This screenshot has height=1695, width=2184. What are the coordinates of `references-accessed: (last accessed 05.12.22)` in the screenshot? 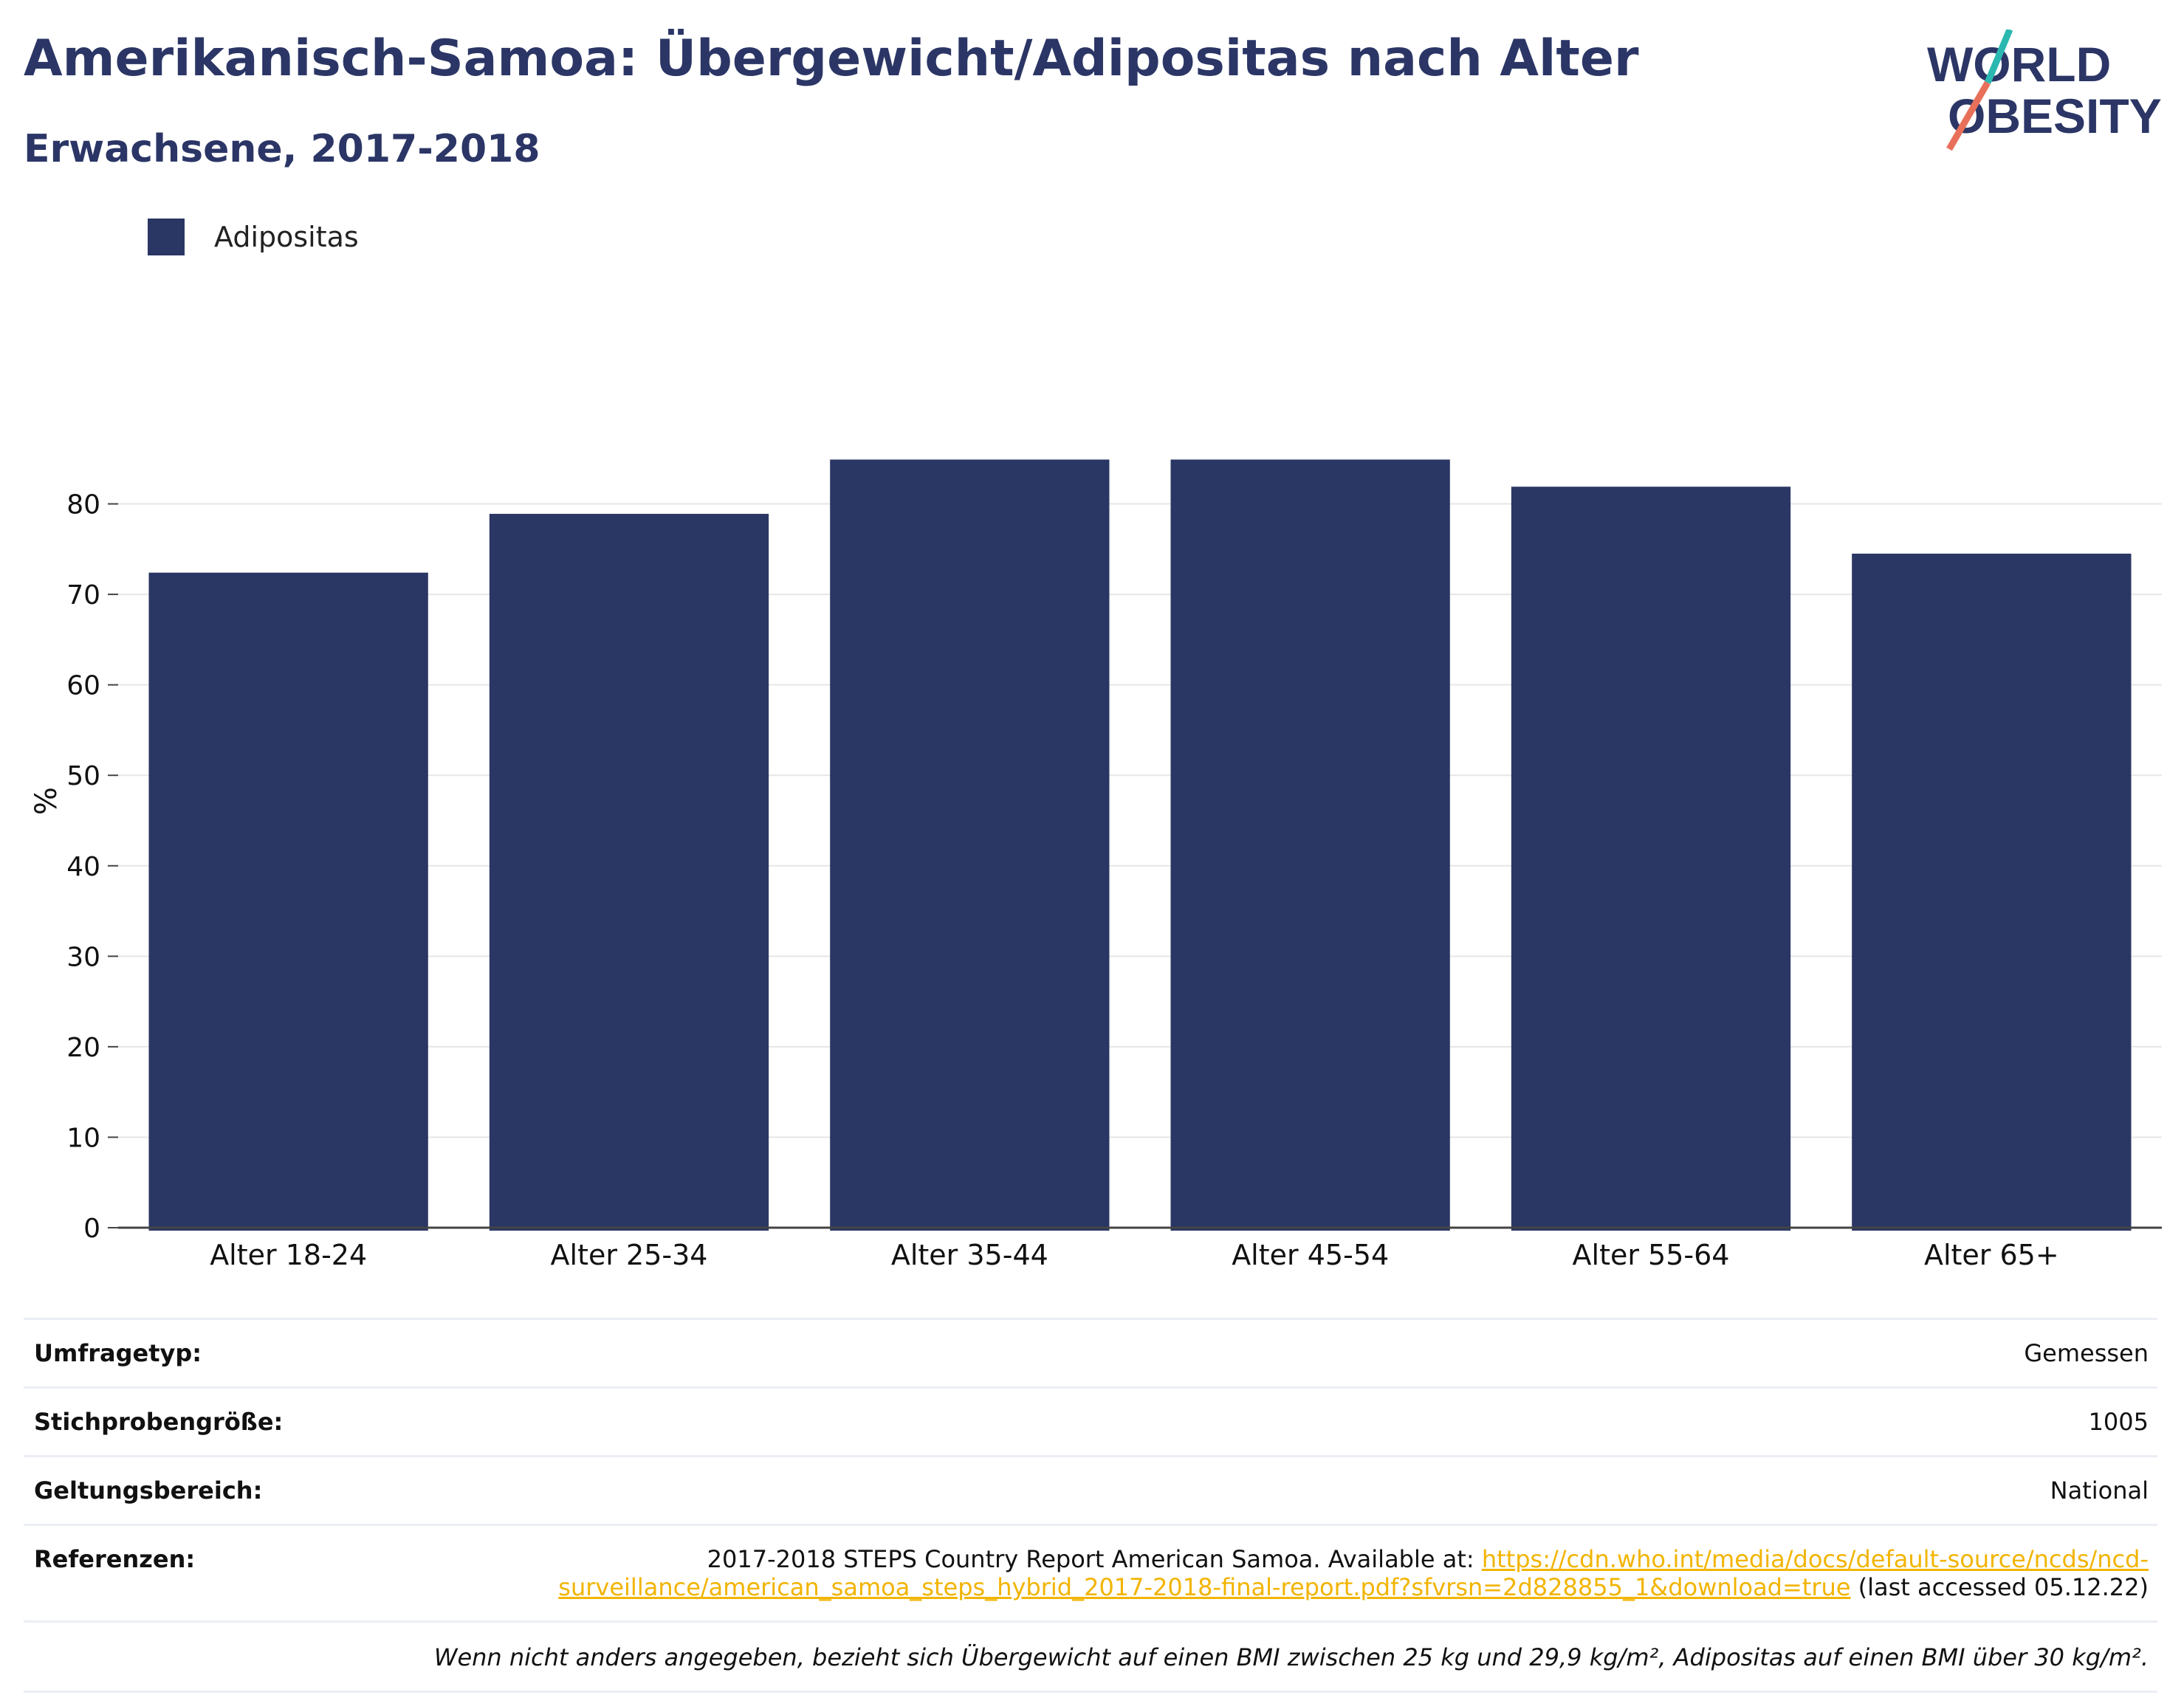 It's located at (2000, 1587).